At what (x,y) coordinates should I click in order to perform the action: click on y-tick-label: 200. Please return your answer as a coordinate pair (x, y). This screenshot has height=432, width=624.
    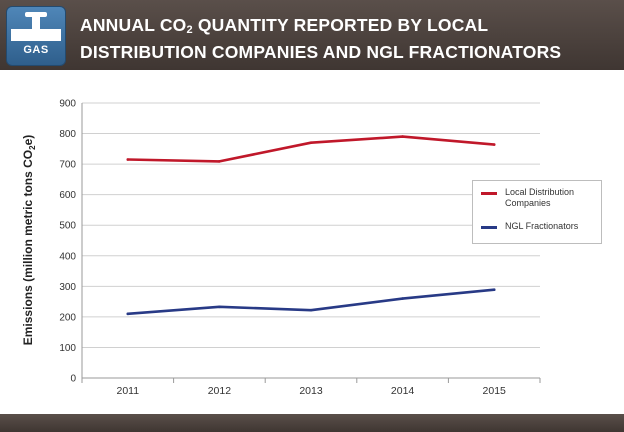
    Looking at the image, I should click on (67, 317).